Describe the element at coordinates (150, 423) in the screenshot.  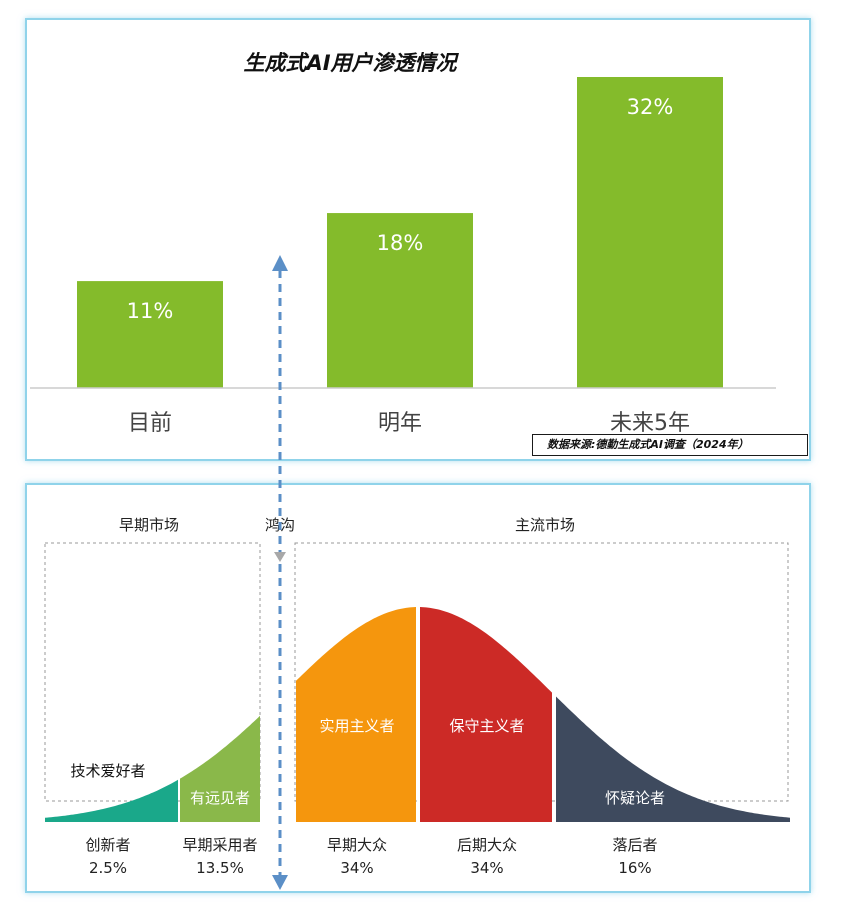
I see `category-label-1: 目前` at that location.